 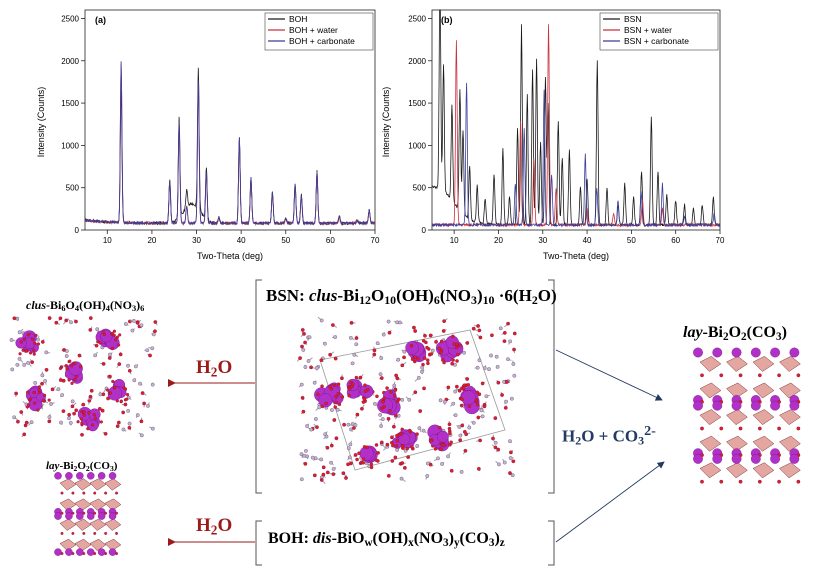 What do you see at coordinates (406, 400) in the screenshot?
I see `bsn-structure` at bounding box center [406, 400].